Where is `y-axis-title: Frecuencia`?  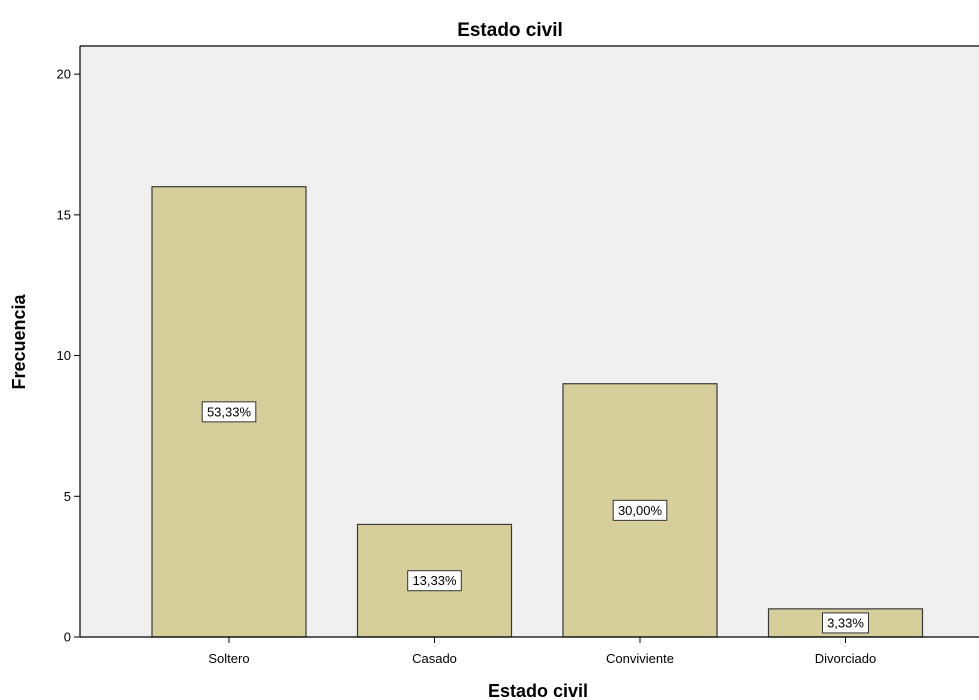 y-axis-title: Frecuencia is located at coordinates (19, 341).